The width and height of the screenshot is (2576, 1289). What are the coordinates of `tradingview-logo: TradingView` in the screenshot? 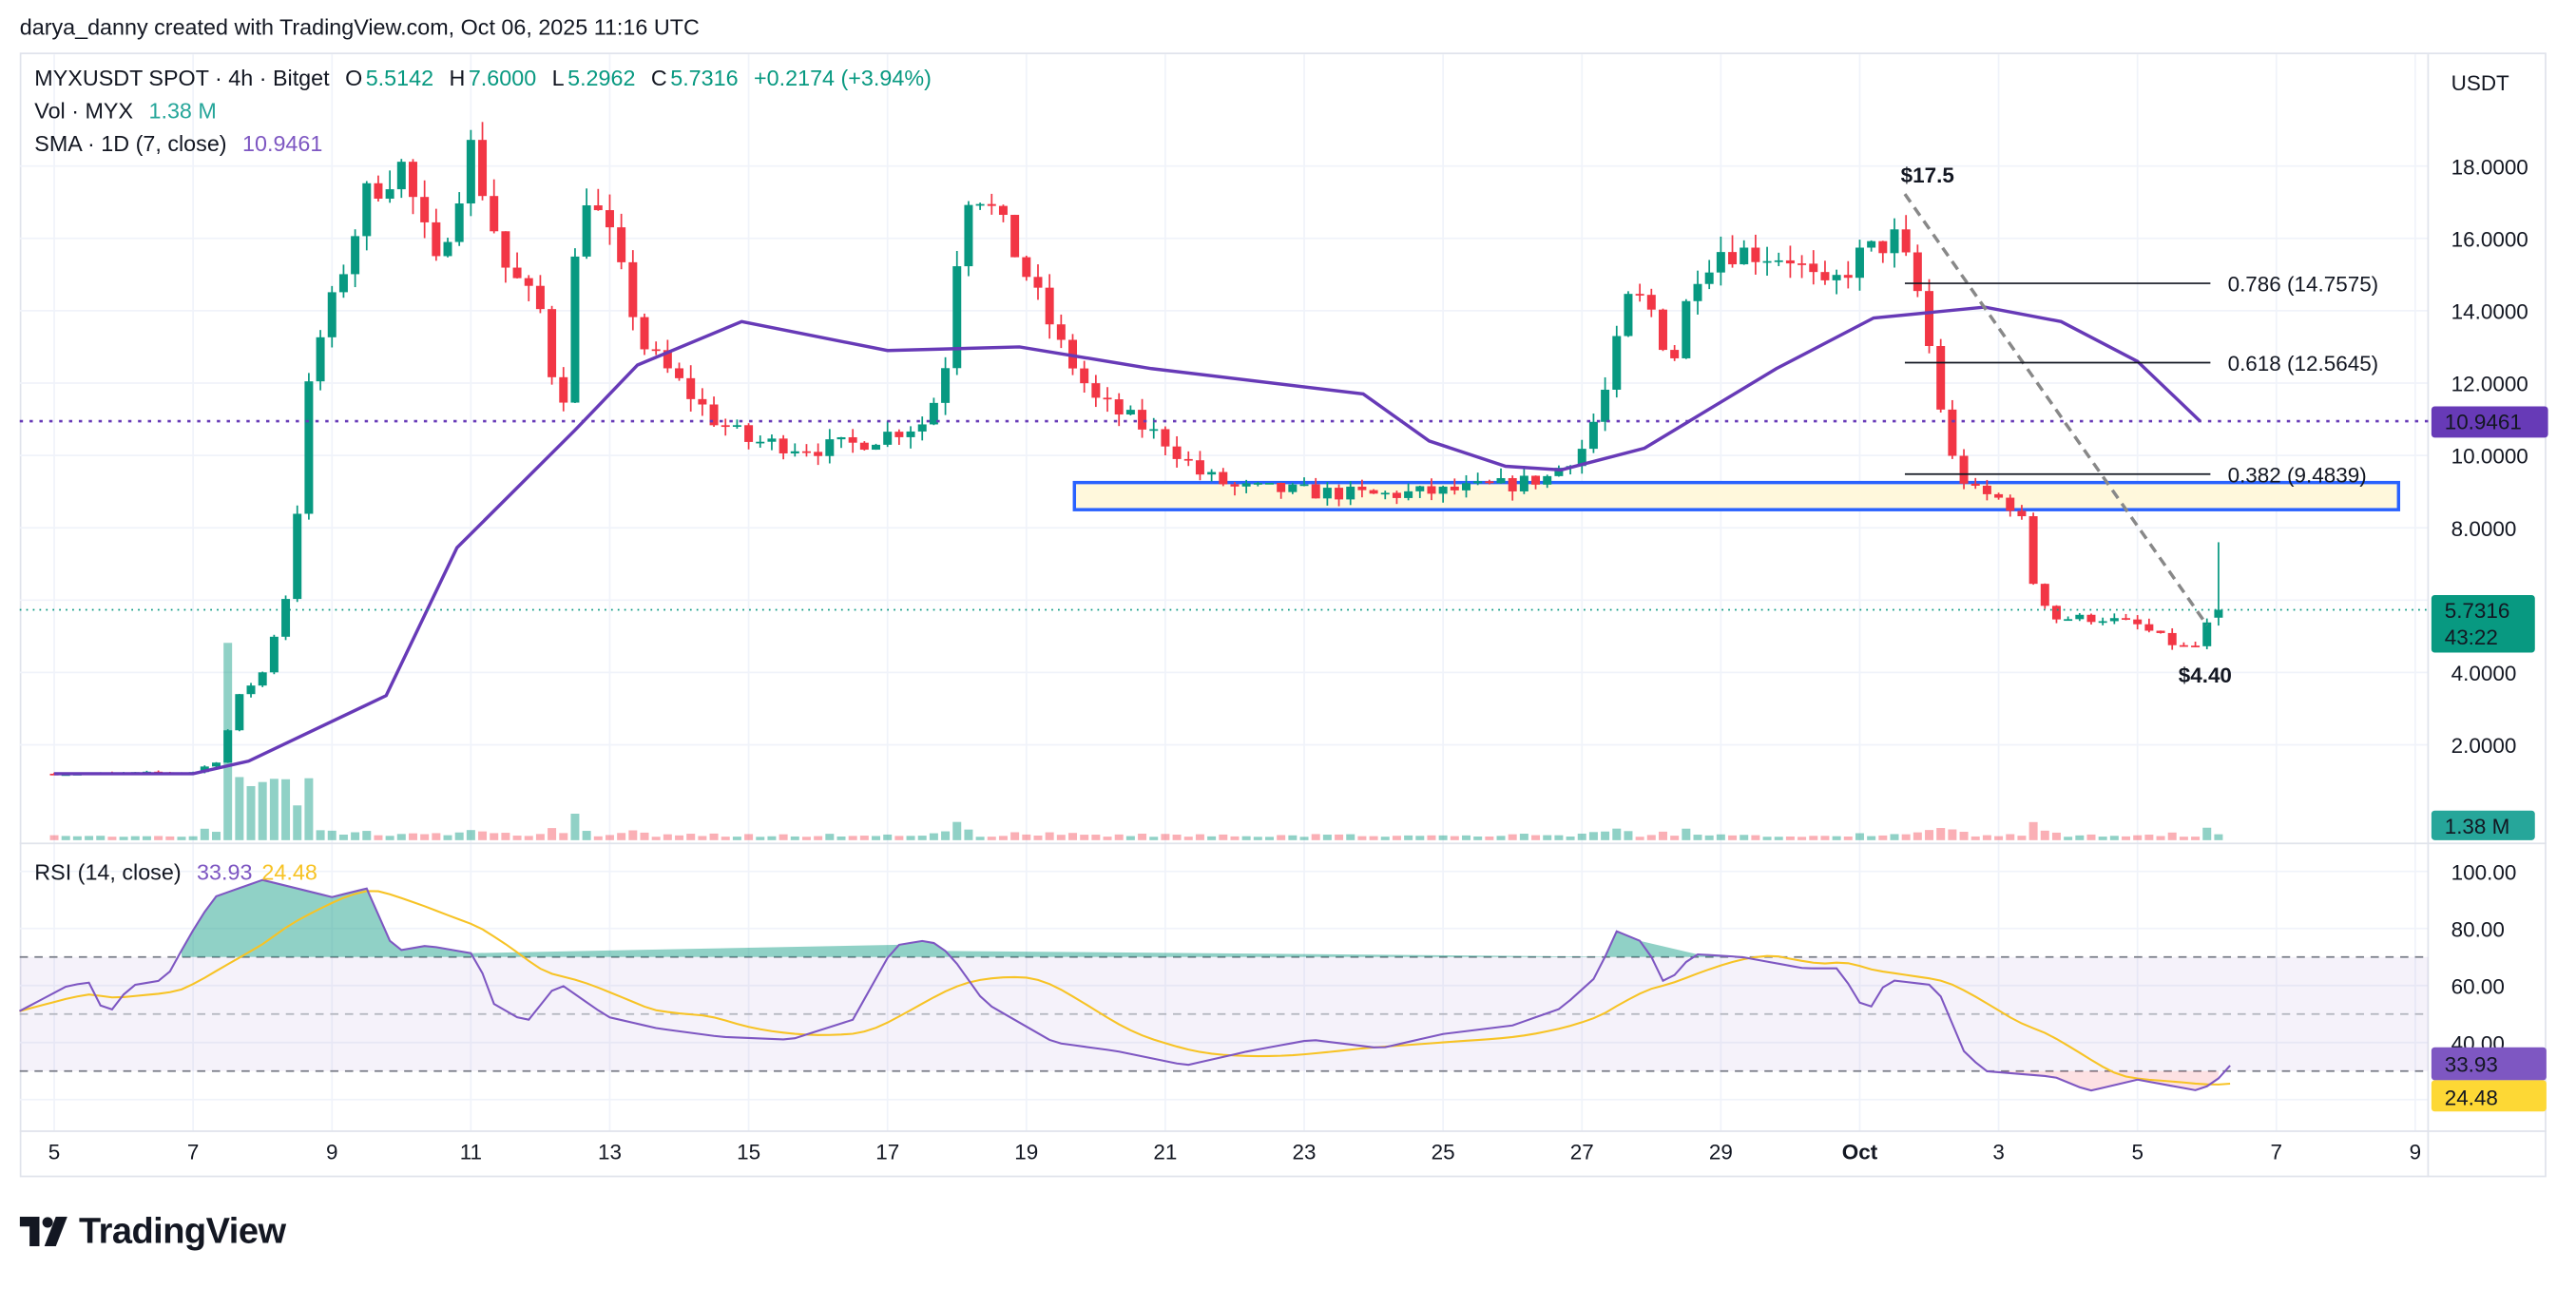 It's located at (152, 1232).